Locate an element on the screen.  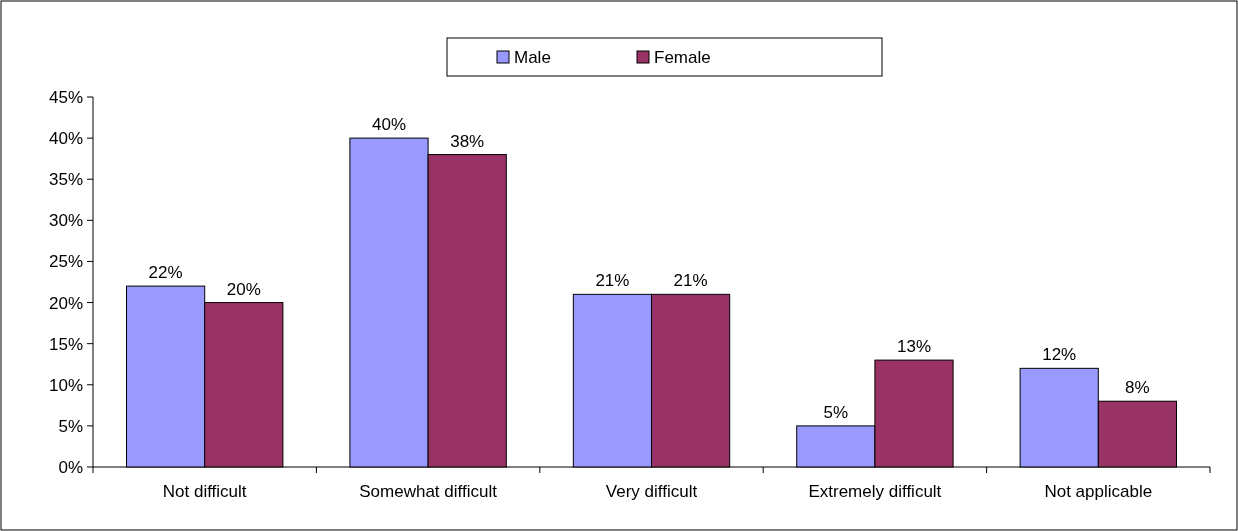
x-tick-label: Extremely difficult is located at coordinates (875, 491).